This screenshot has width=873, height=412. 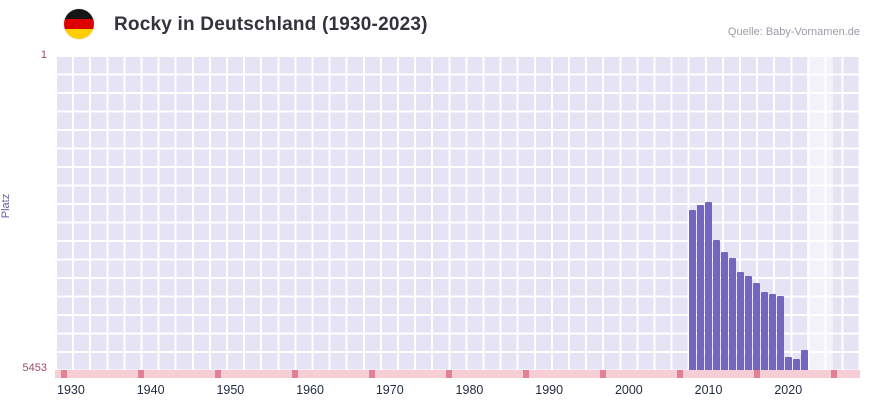 I want to click on bar-2012, so click(x=724, y=310).